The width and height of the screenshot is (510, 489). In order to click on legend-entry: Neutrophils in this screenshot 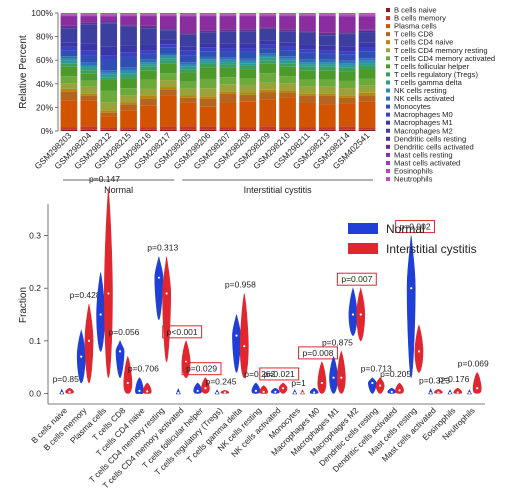, I will do `click(413, 179)`.